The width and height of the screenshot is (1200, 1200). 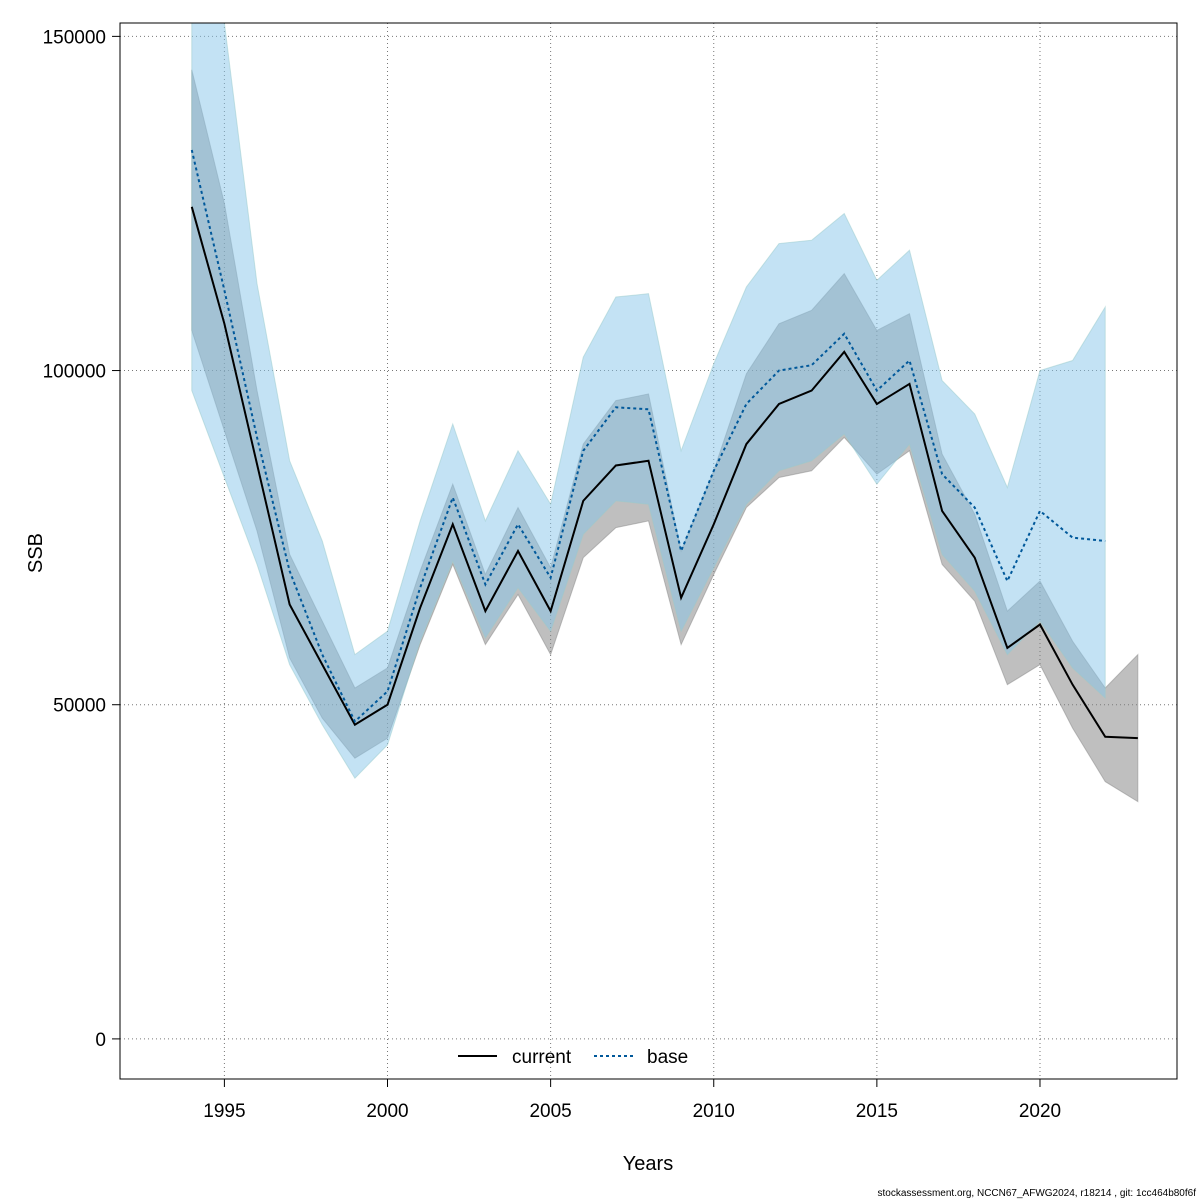 What do you see at coordinates (542, 1057) in the screenshot?
I see `legend-current-label: current` at bounding box center [542, 1057].